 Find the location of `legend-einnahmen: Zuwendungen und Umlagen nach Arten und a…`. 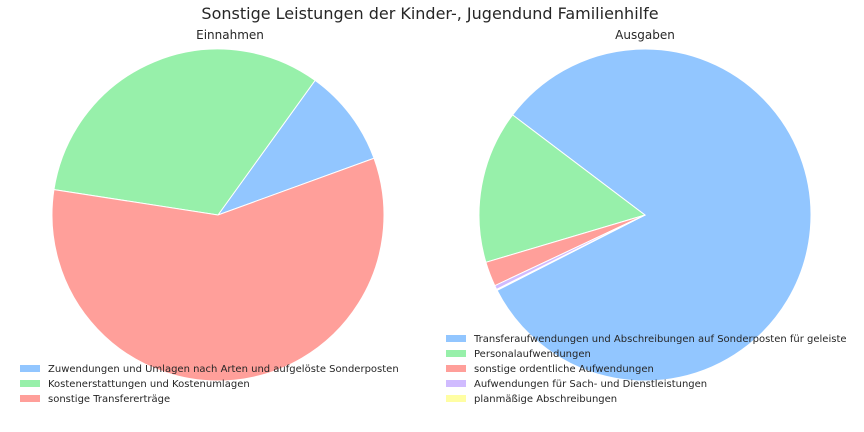

legend-einnahmen: Zuwendungen und Umlagen nach Arten und a… is located at coordinates (209, 384).